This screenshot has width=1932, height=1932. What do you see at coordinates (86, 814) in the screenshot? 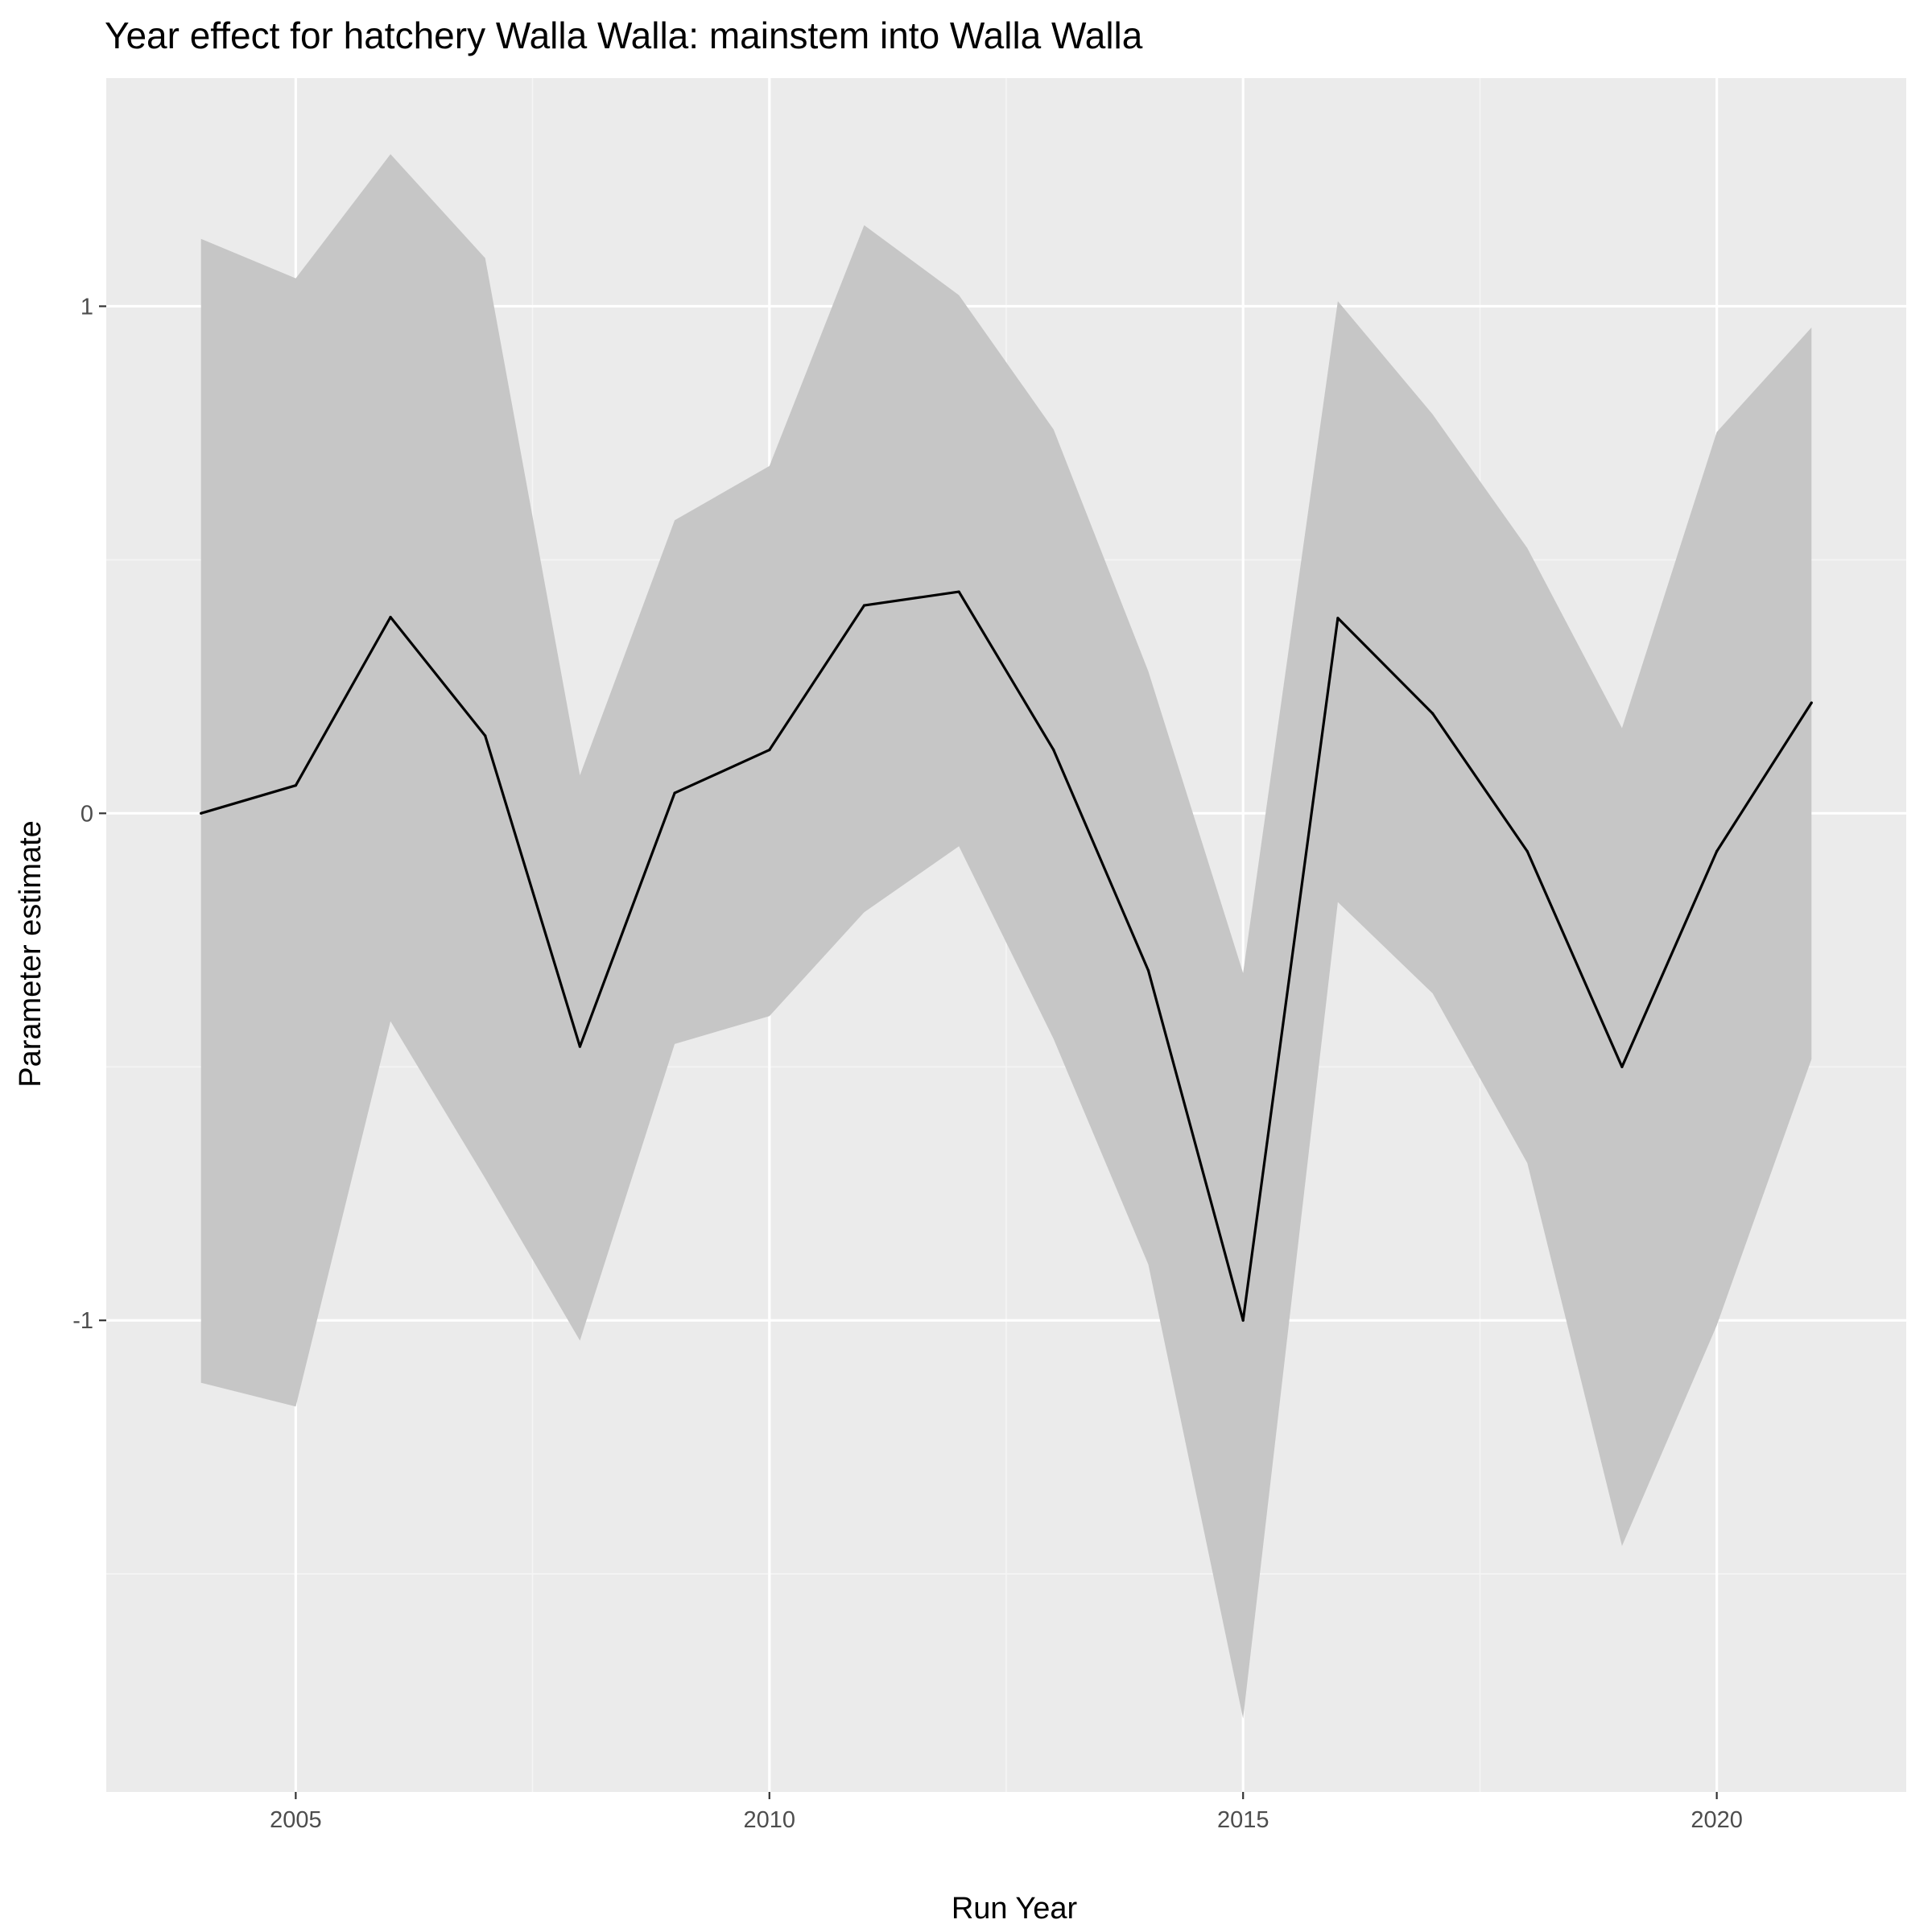
I see `y-tick-label: 0` at bounding box center [86, 814].